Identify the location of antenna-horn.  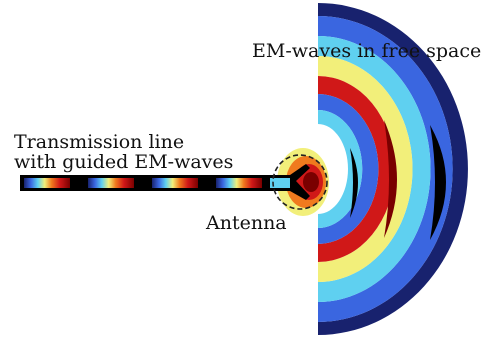
(300, 182).